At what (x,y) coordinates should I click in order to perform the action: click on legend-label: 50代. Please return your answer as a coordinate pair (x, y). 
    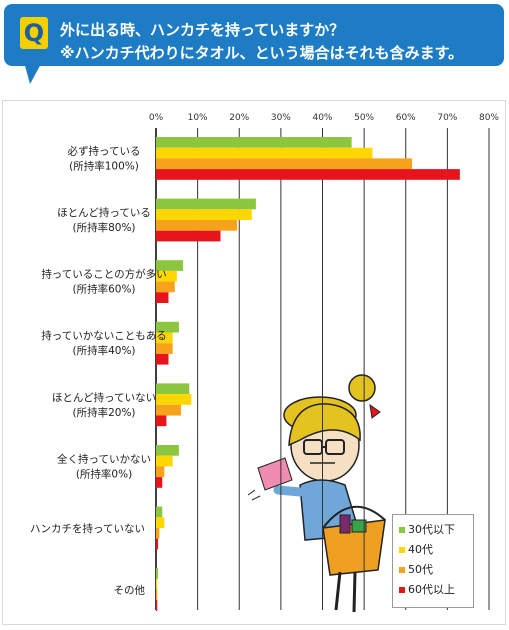
    Looking at the image, I should click on (420, 569).